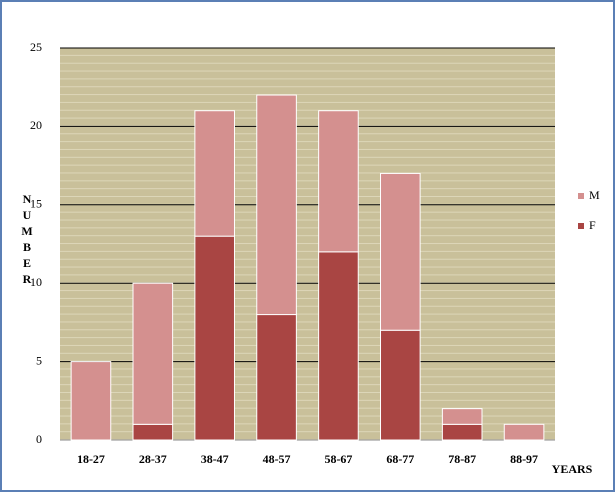 This screenshot has width=615, height=492. What do you see at coordinates (153, 459) in the screenshot?
I see `x-tick-label: 28-37` at bounding box center [153, 459].